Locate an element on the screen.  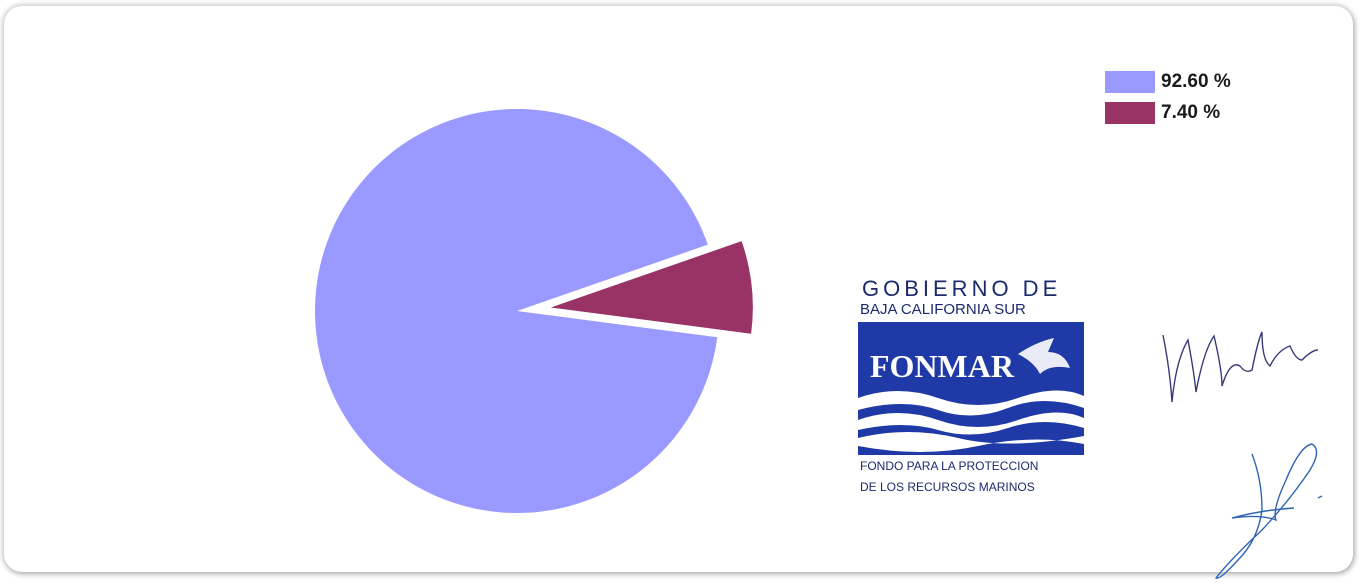
chart-legend: 92.60 % 7.40 % is located at coordinates (1168, 97).